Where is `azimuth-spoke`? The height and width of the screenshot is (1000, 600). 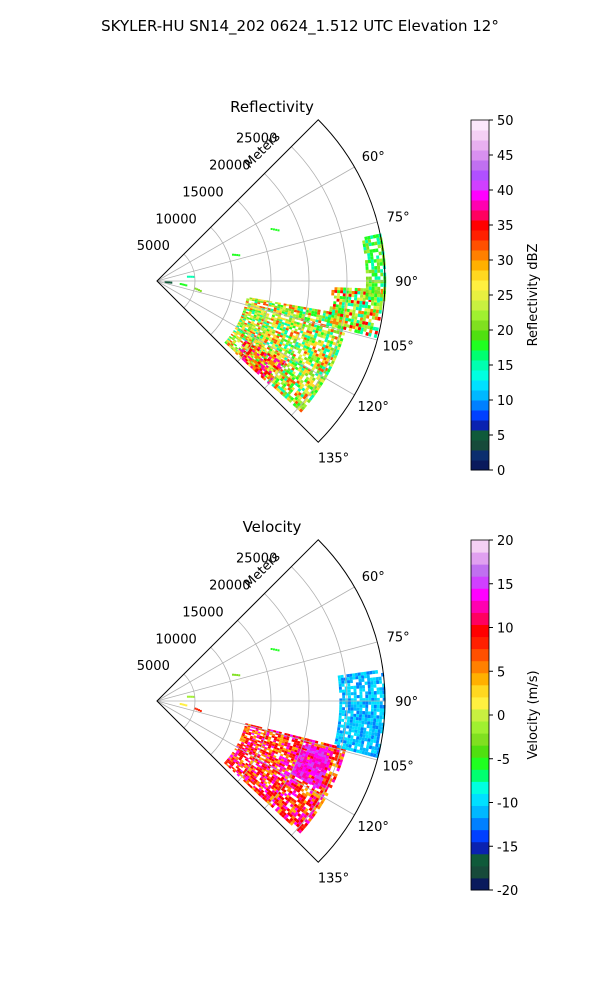
azimuth-spoke is located at coordinates (255, 644).